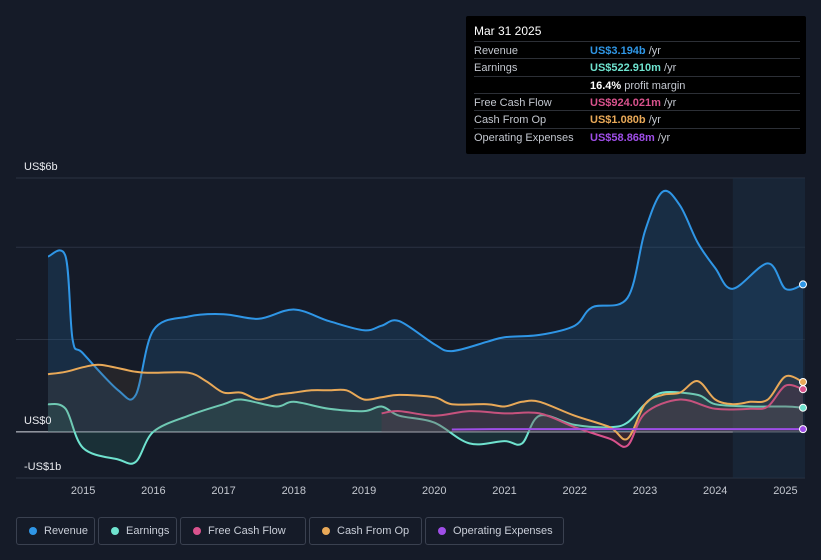  Describe the element at coordinates (434, 491) in the screenshot. I see `x-tick-label: 2020` at that location.